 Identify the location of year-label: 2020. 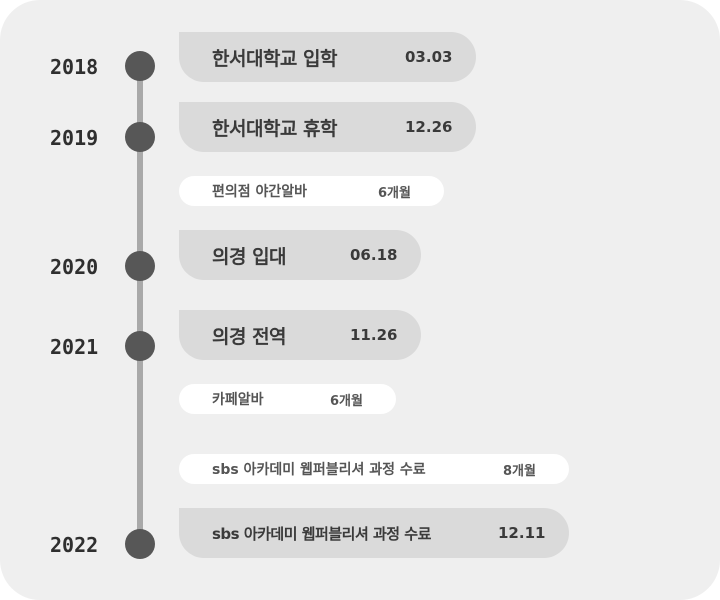
(74, 267).